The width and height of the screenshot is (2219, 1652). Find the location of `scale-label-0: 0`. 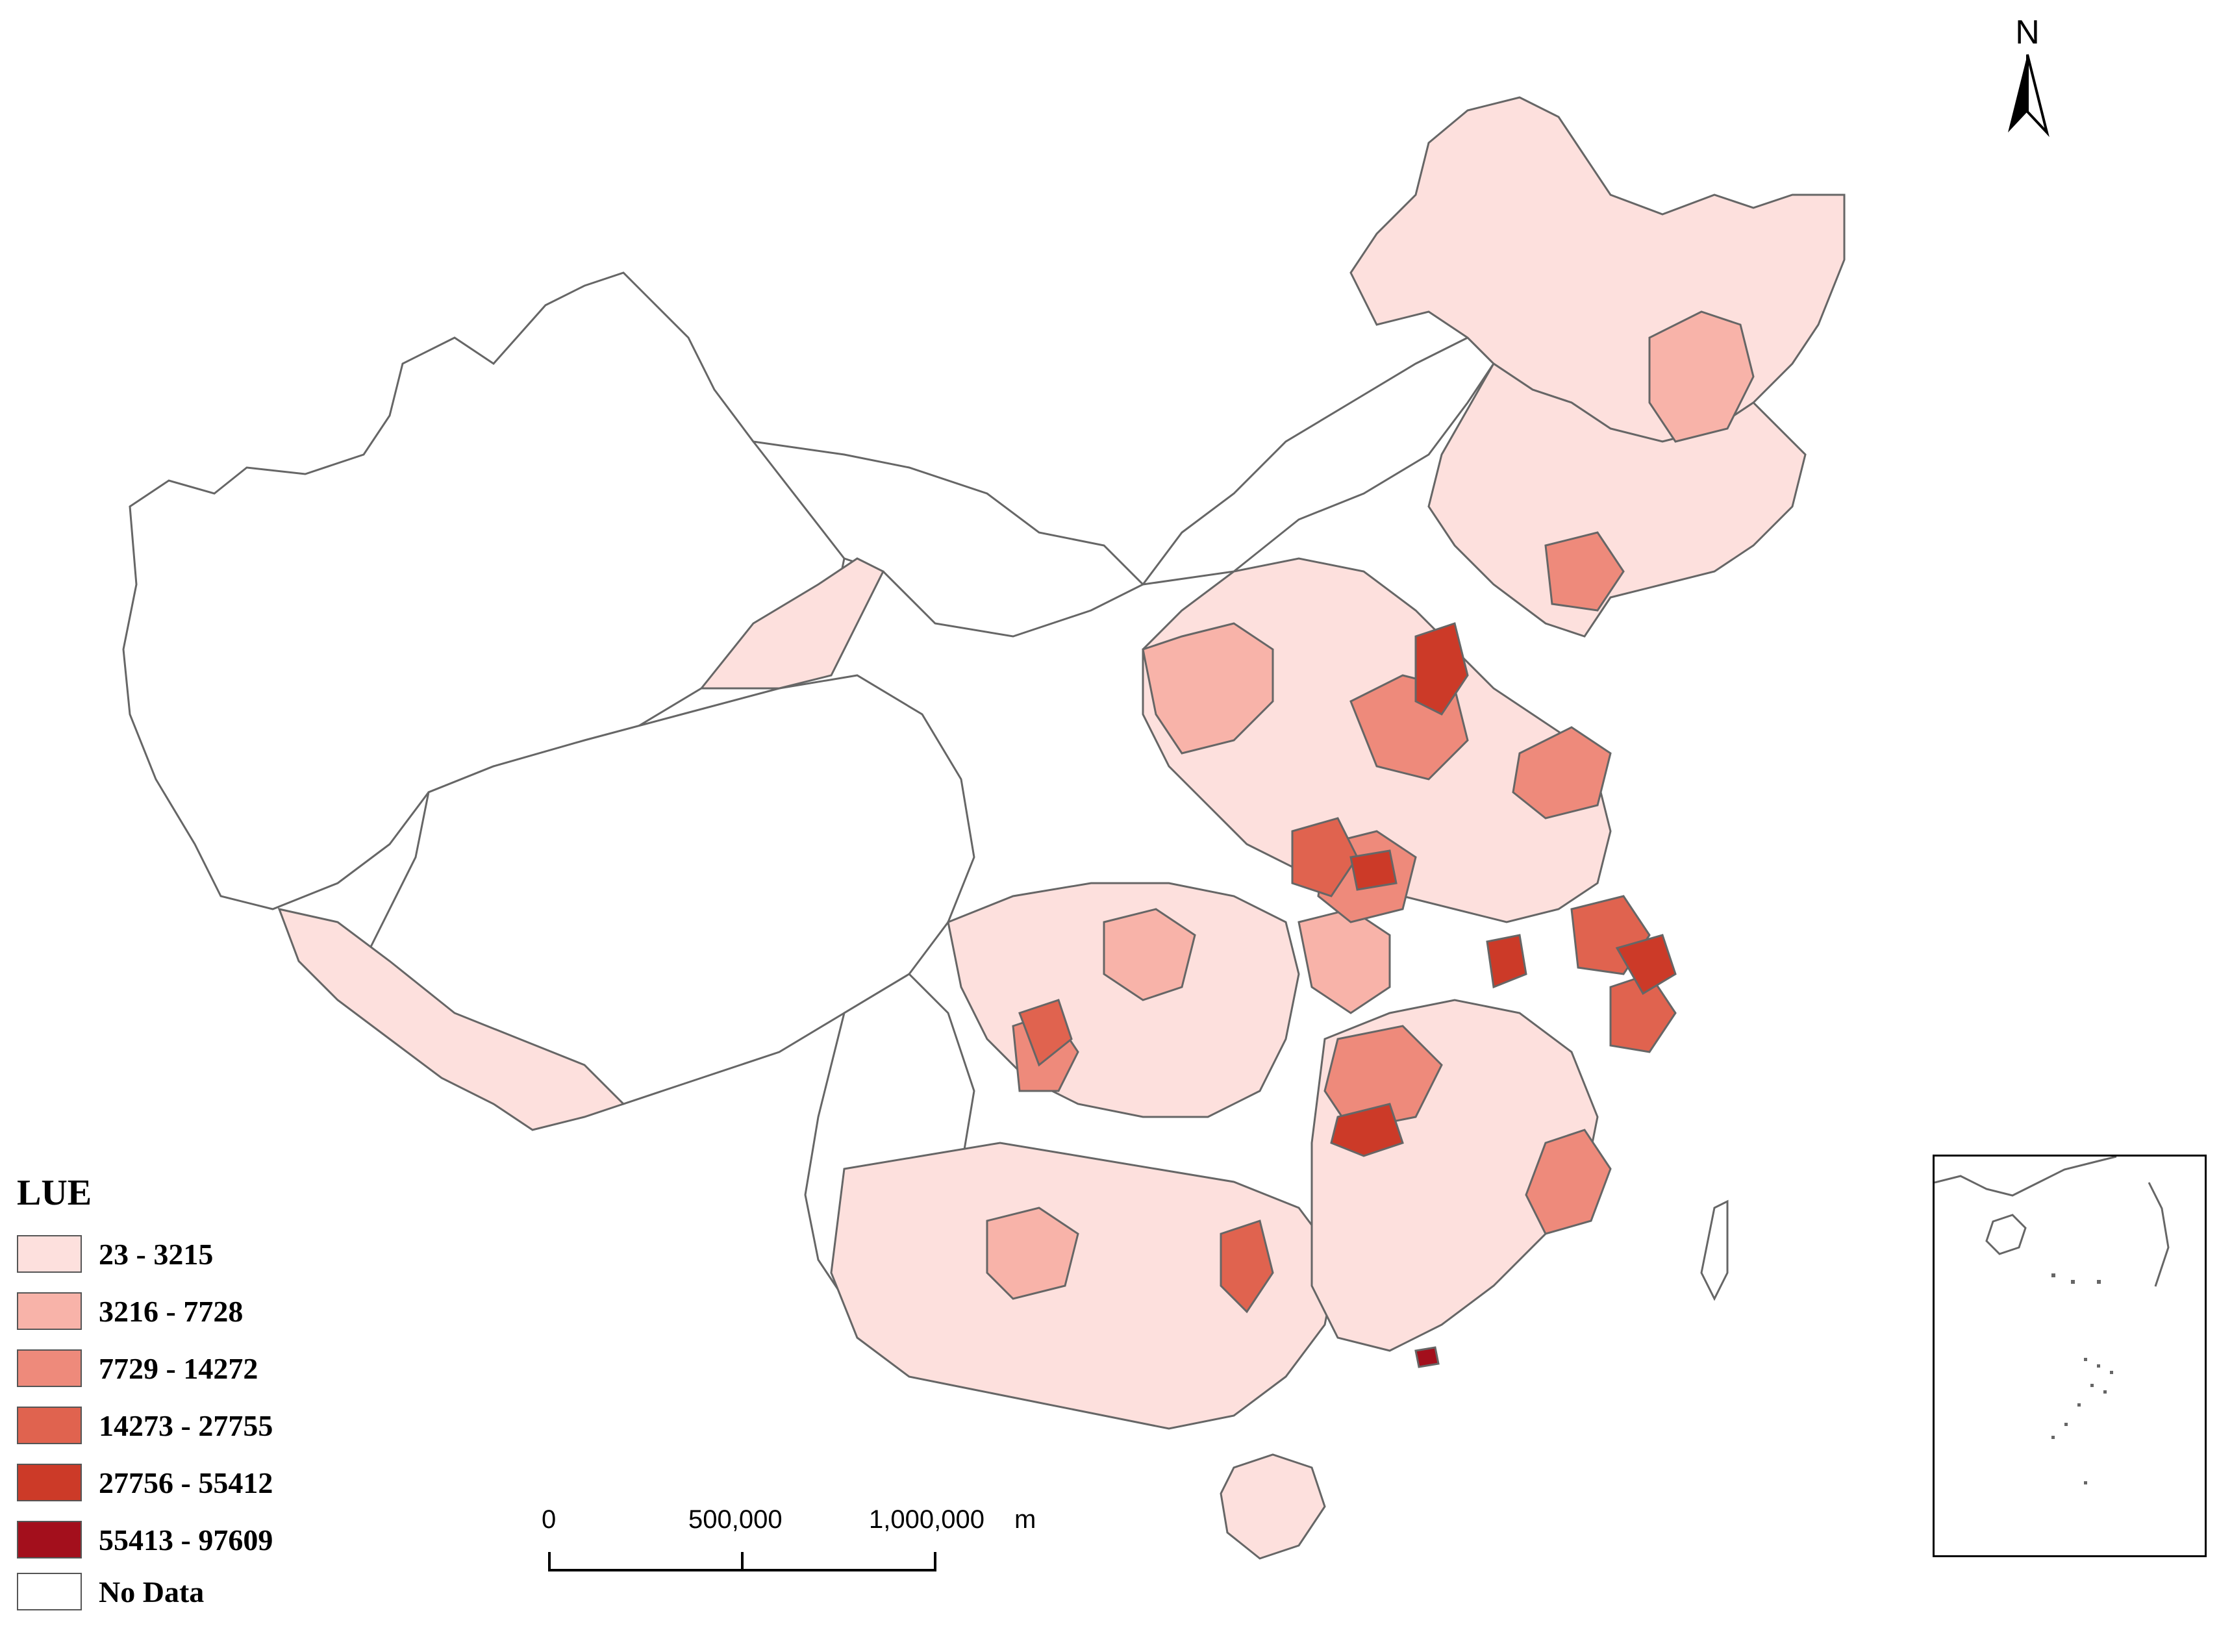

scale-label-0: 0 is located at coordinates (549, 1520).